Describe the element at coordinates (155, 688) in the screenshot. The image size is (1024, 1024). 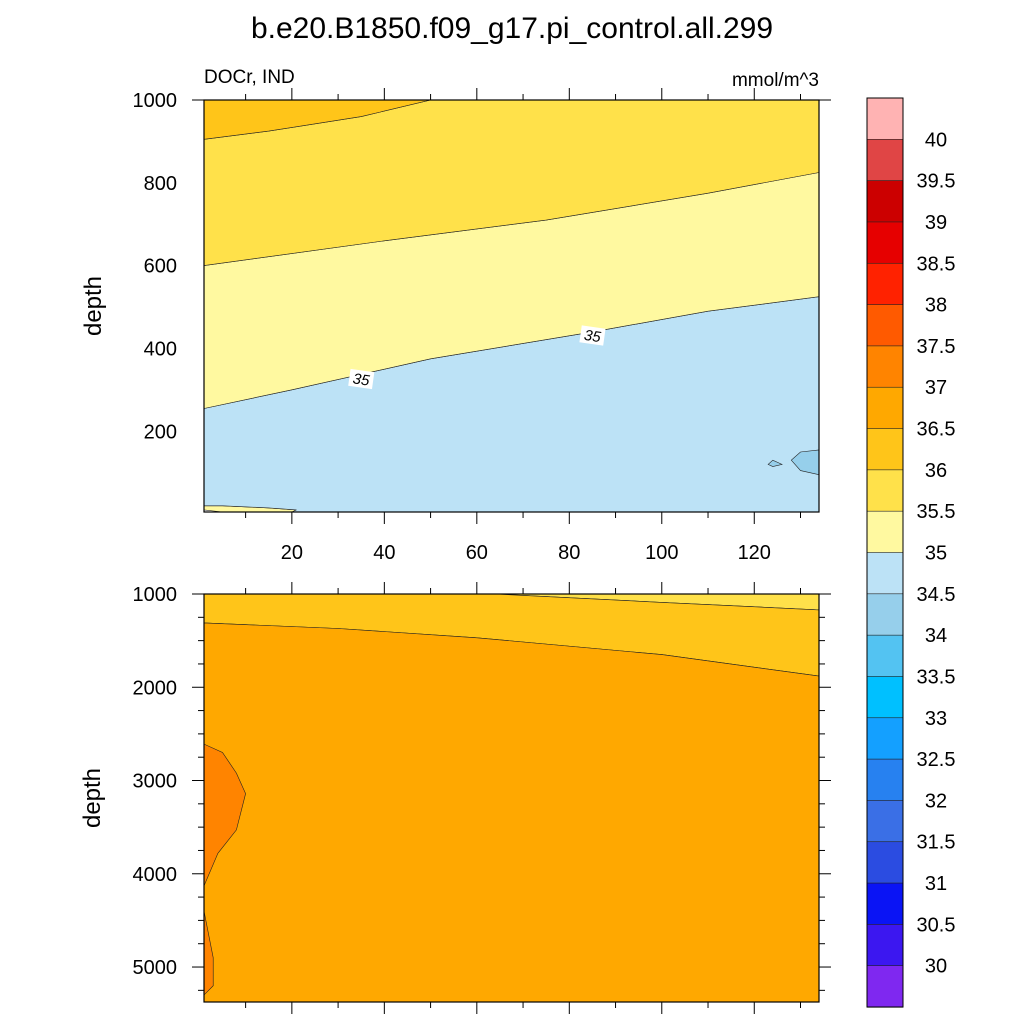
I see `lower-y-tick-label-1: 2000` at that location.